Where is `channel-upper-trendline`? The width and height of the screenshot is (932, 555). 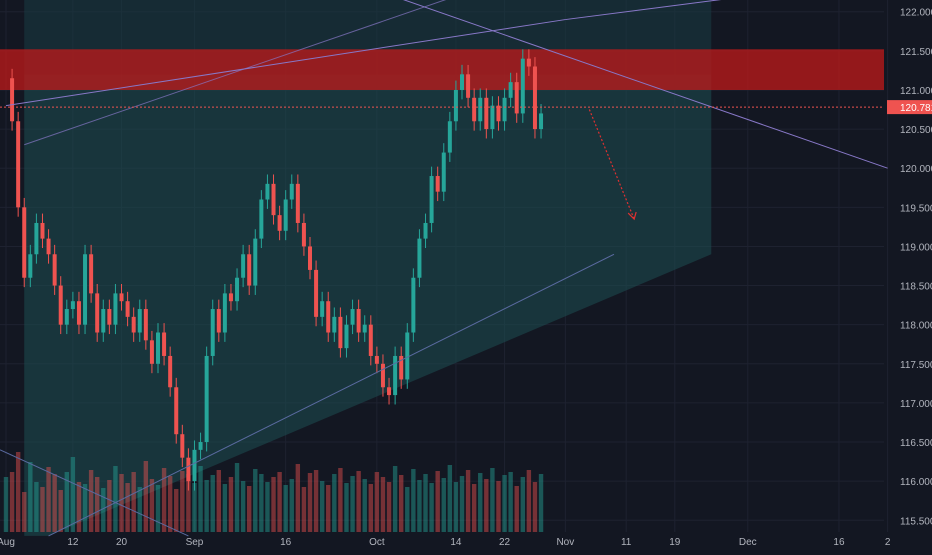 channel-upper-trendline is located at coordinates (285, 63).